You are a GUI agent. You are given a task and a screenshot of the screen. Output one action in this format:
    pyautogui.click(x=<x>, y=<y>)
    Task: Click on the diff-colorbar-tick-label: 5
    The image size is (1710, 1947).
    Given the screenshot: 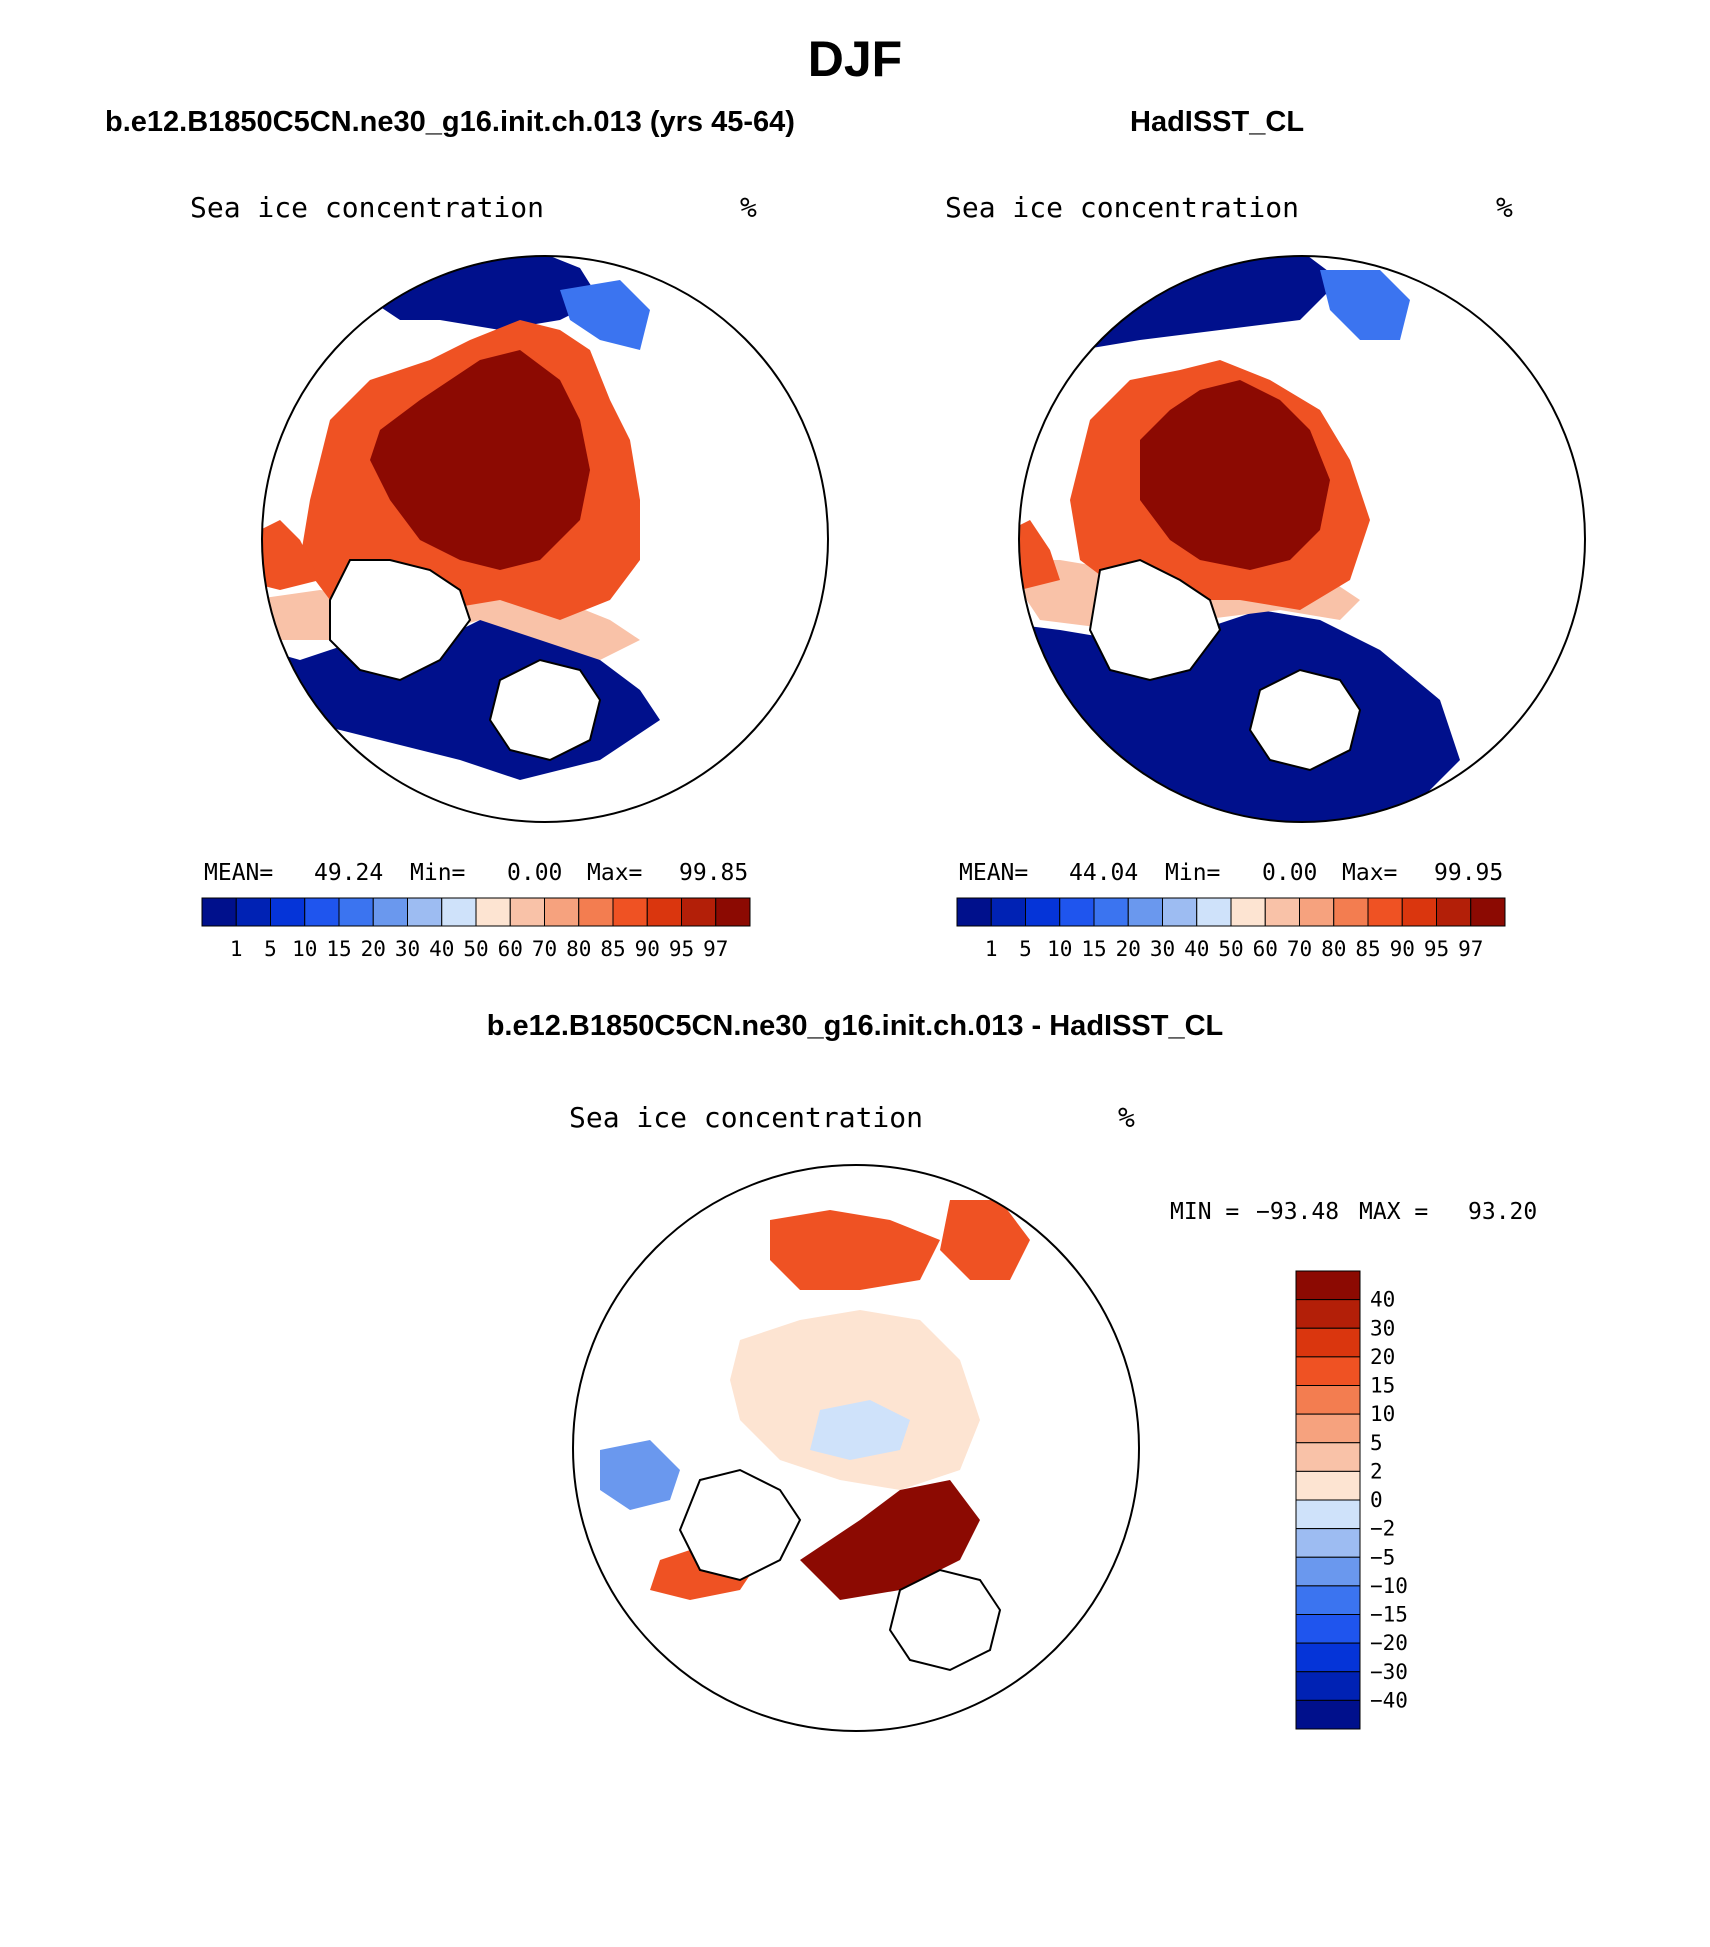 What is the action you would take?
    pyautogui.click(x=1376, y=1443)
    